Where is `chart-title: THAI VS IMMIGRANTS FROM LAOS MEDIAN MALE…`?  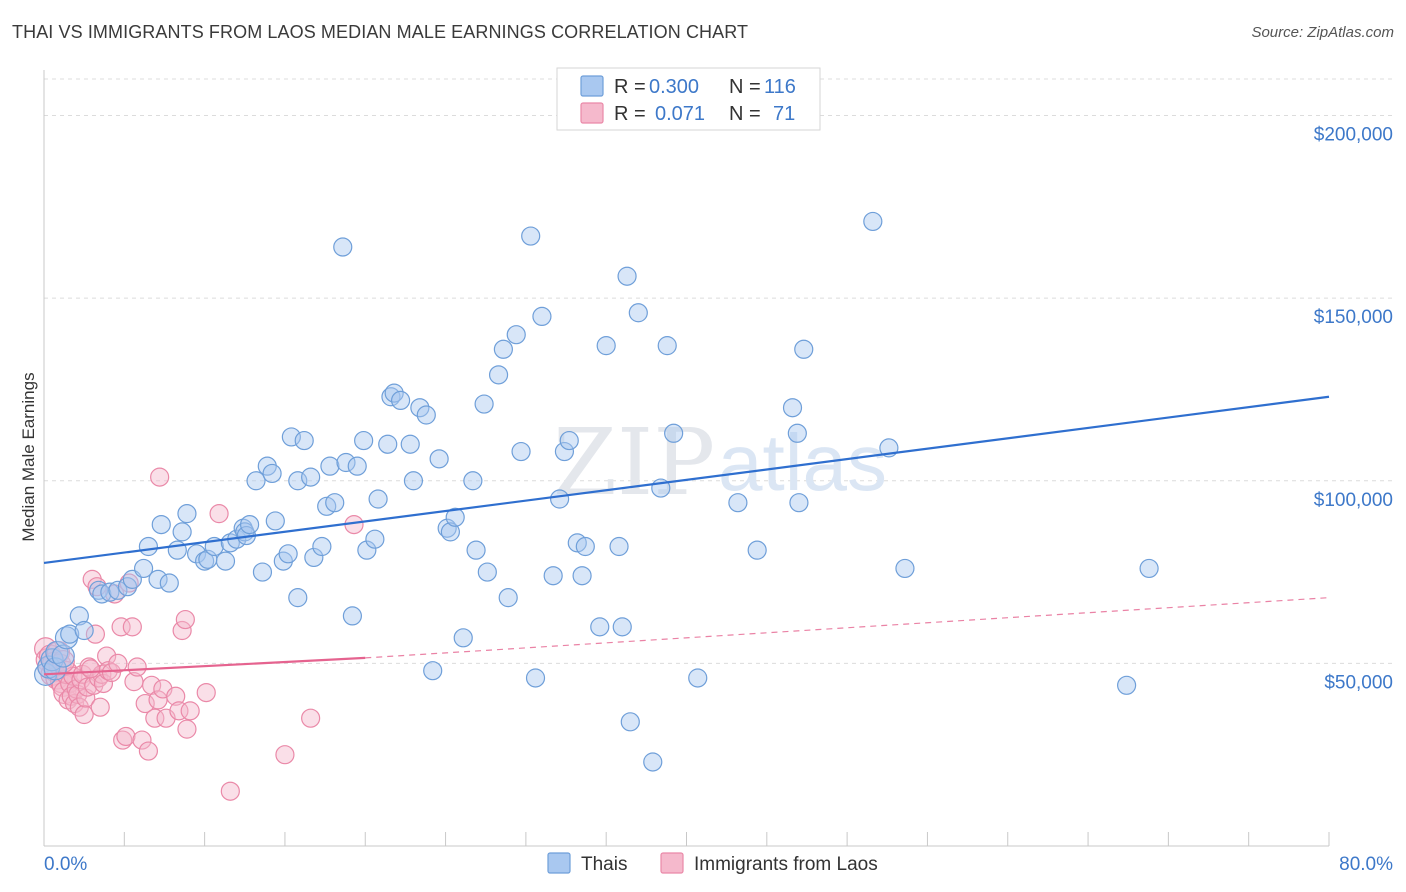 chart-title: THAI VS IMMIGRANTS FROM LAOS MEDIAN MALE… is located at coordinates (380, 32).